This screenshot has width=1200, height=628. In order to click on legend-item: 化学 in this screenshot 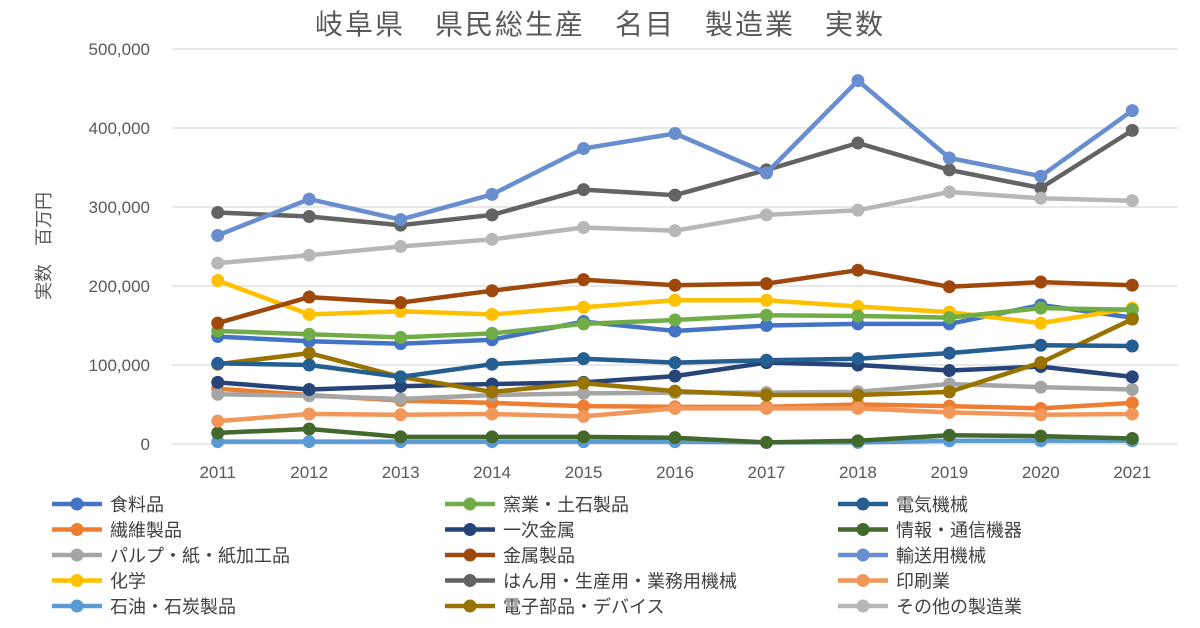, I will do `click(99, 582)`.